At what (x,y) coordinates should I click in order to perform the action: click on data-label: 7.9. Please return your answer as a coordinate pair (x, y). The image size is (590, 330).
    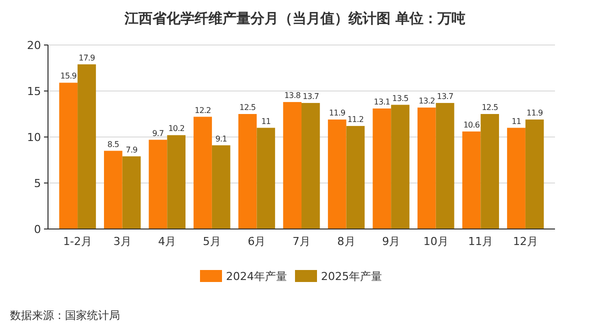
    Looking at the image, I should click on (132, 149).